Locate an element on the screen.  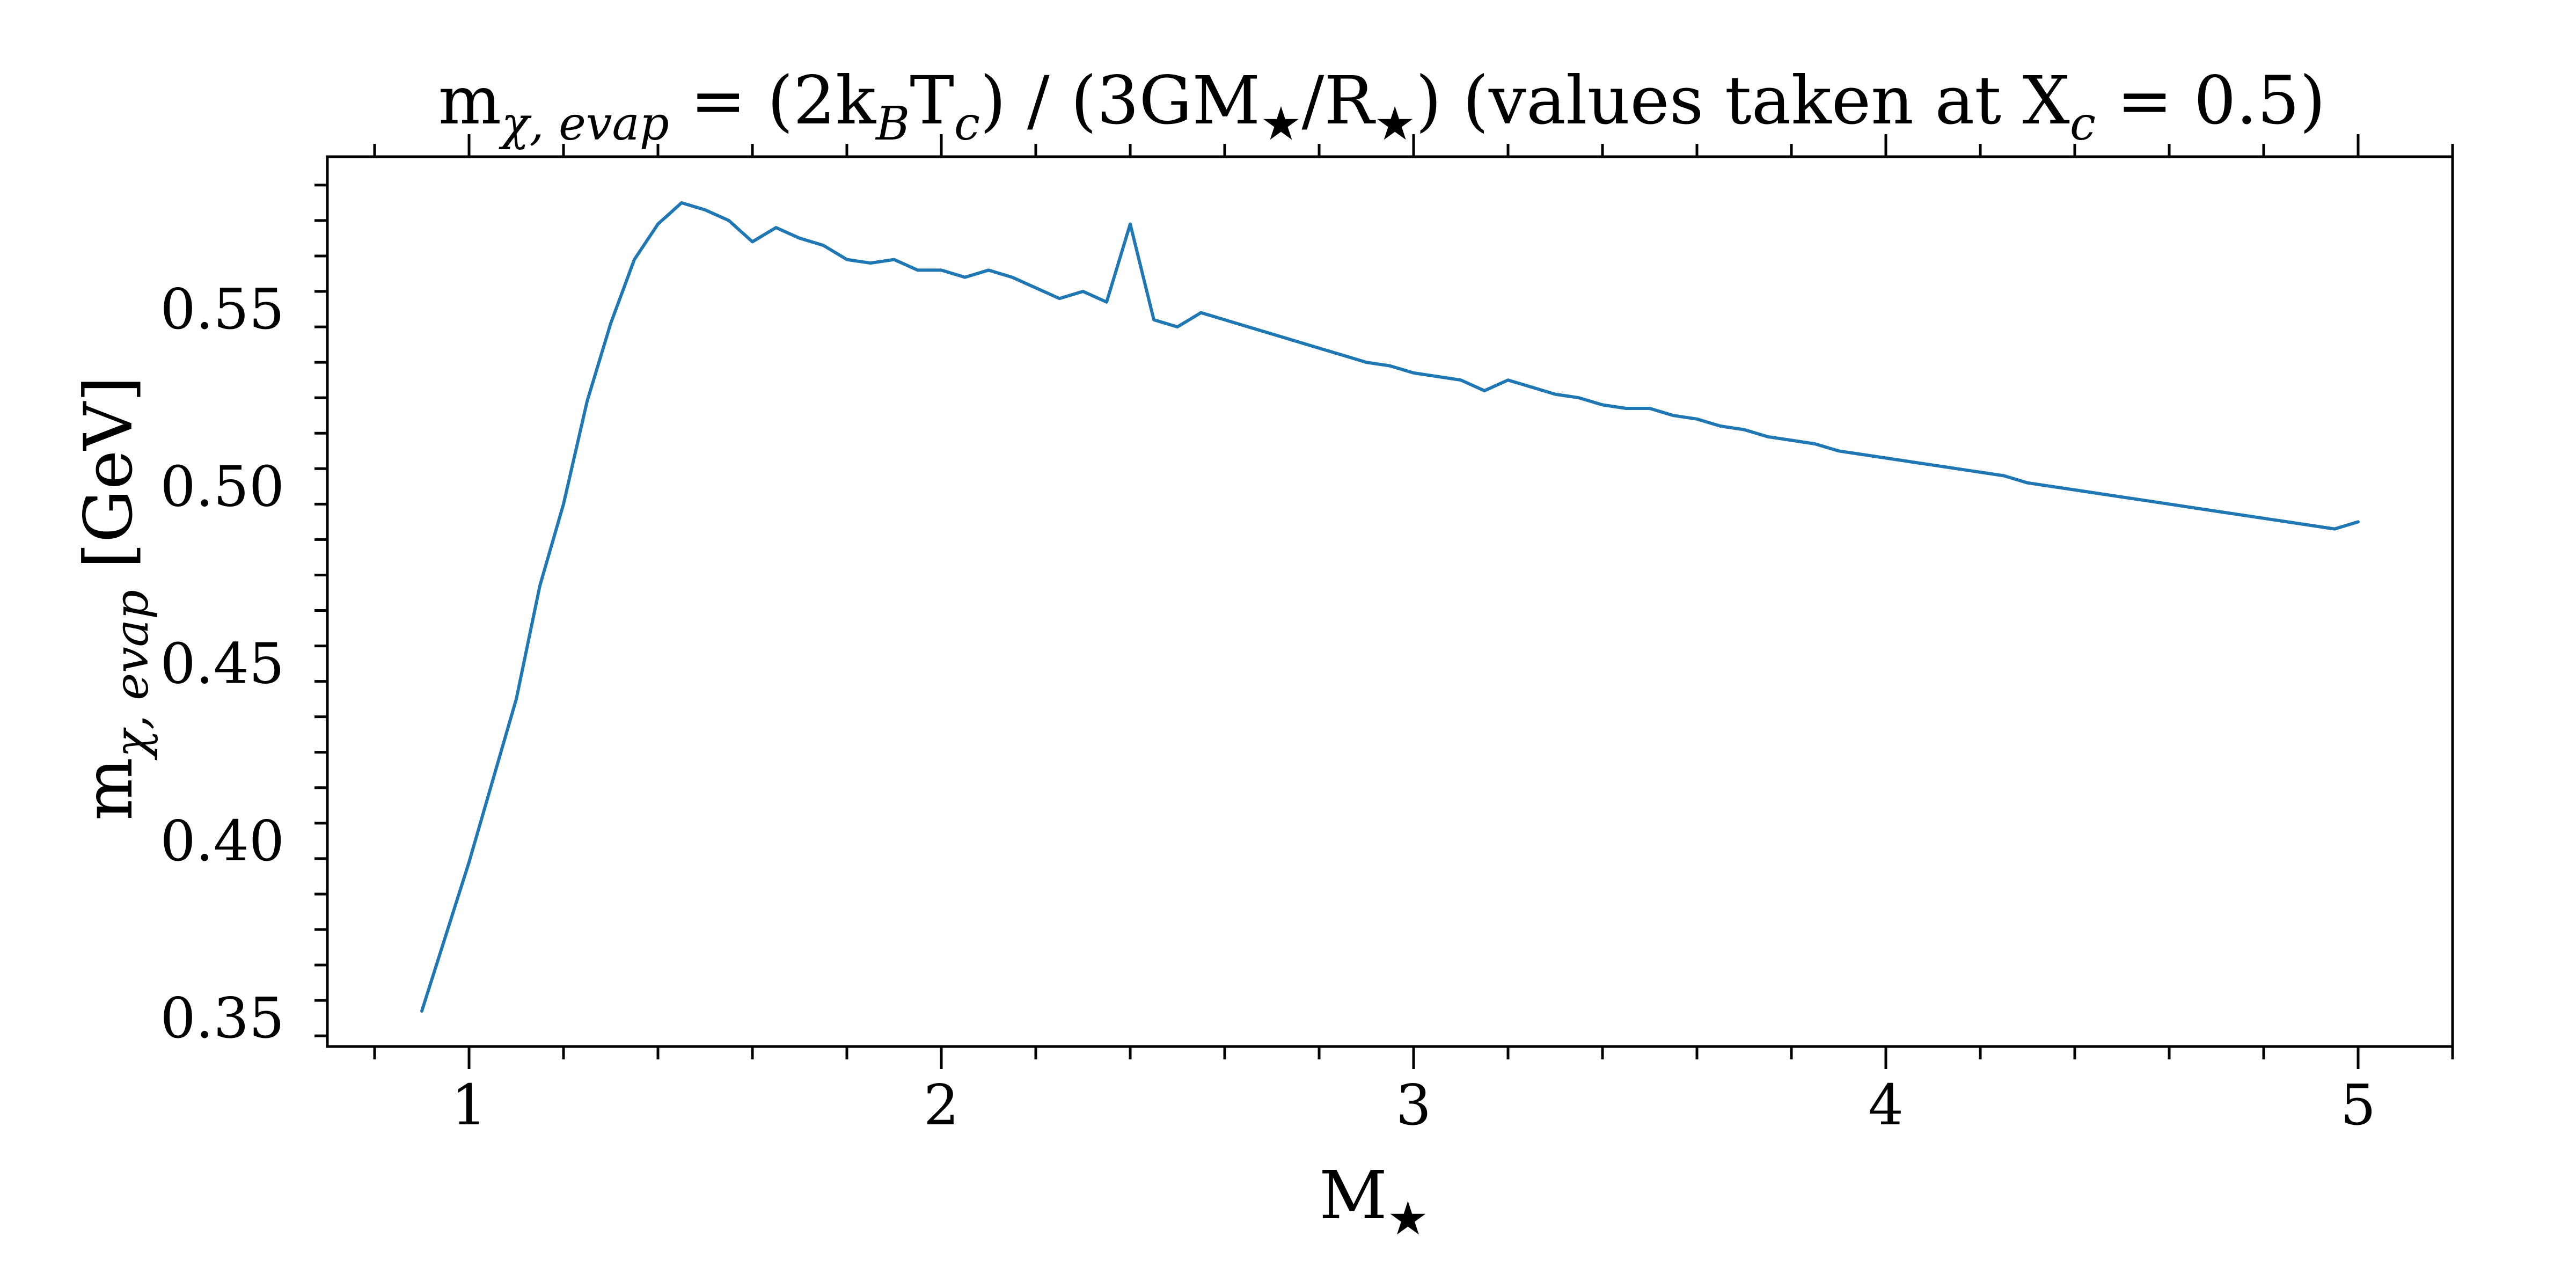
x-axis-label: M★ is located at coordinates (1374, 1201).